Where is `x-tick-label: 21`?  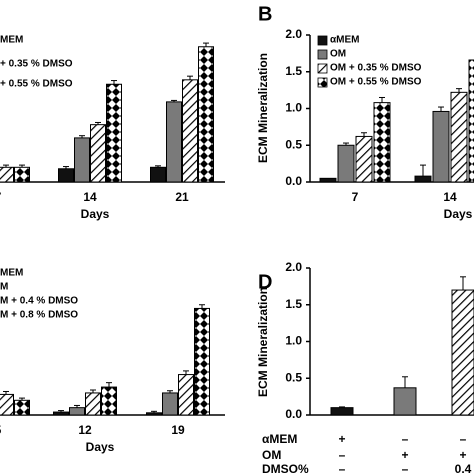 x-tick-label: 21 is located at coordinates (182, 197).